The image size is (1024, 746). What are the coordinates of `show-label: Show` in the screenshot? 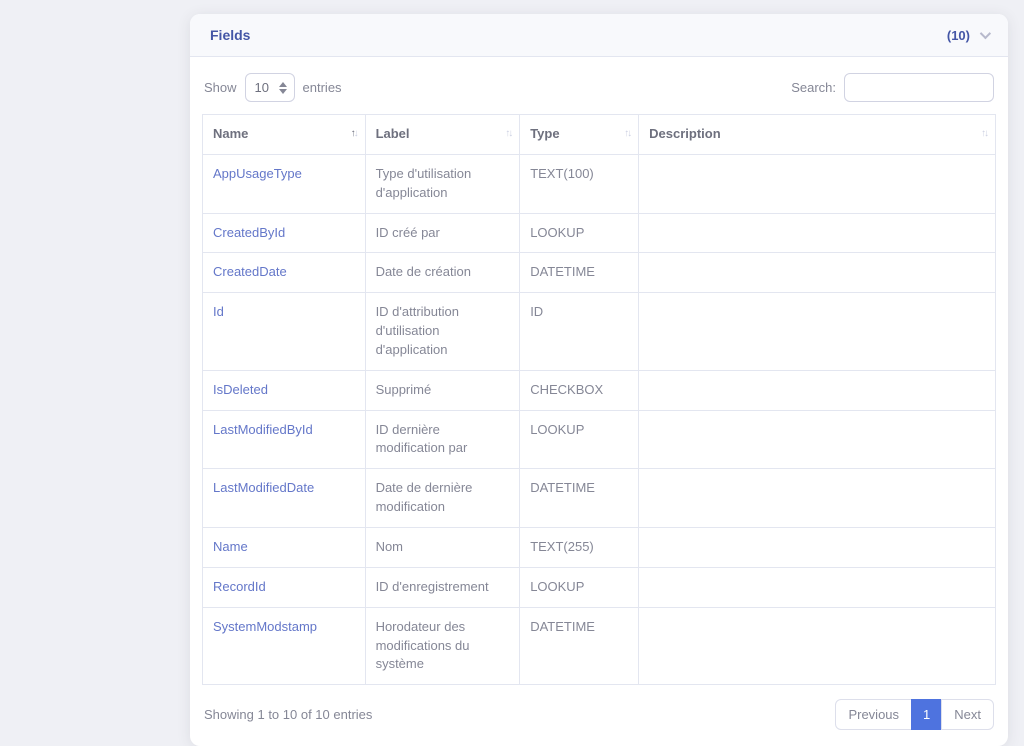 It's located at (220, 87).